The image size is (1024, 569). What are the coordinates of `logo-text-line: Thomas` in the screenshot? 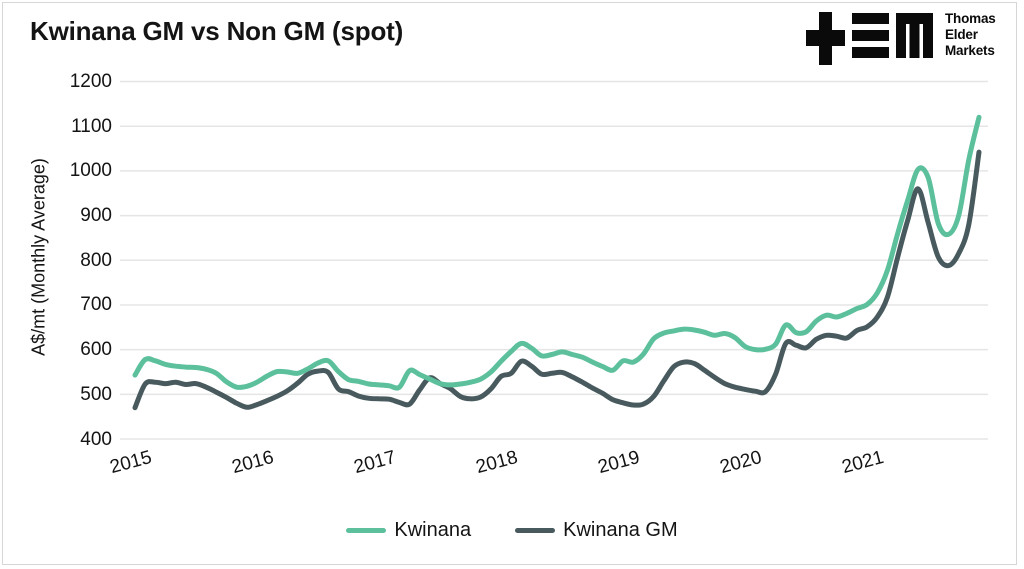 It's located at (970, 18).